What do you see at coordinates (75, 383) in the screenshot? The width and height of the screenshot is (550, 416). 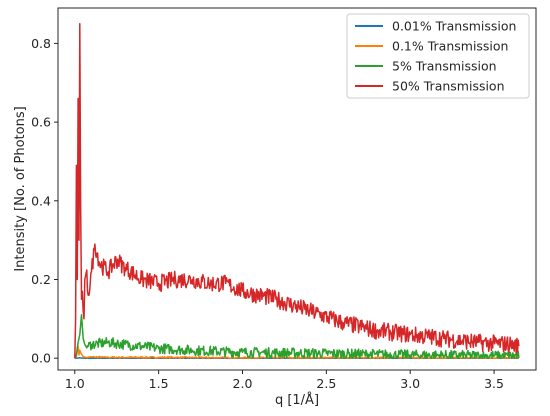 I see `x-tick-label: 1.0` at bounding box center [75, 383].